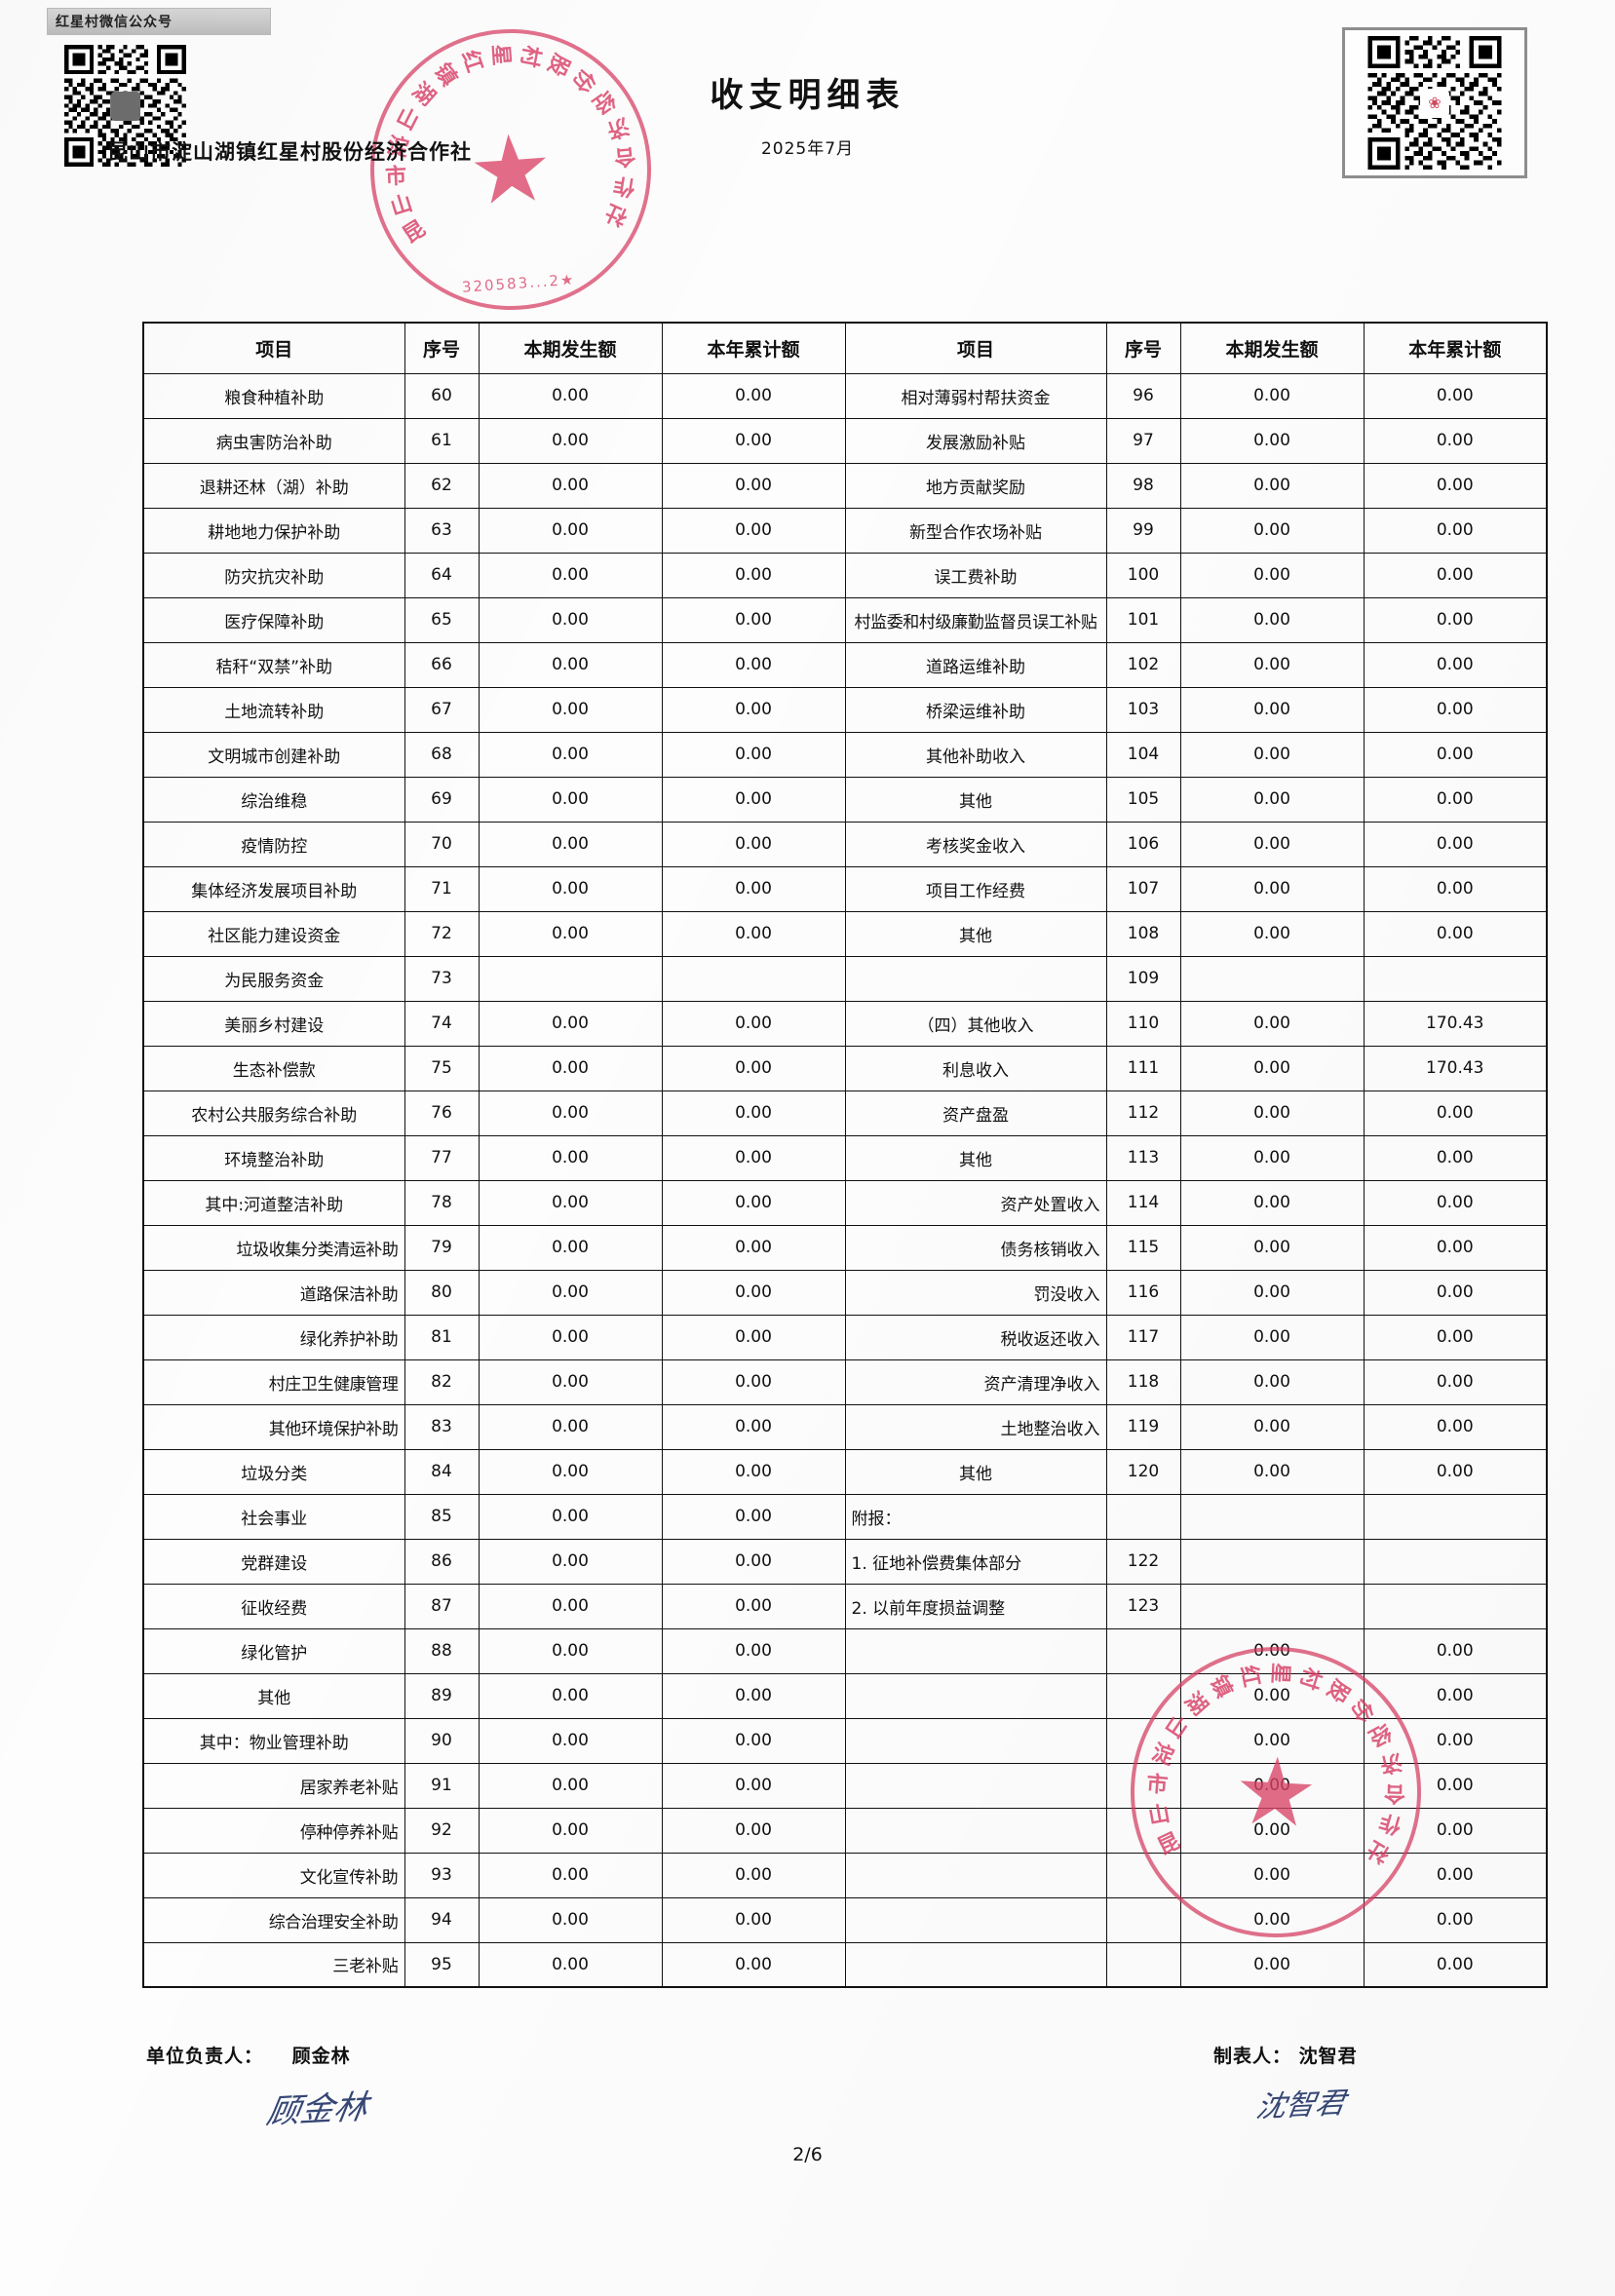 This screenshot has height=2296, width=1615. Describe the element at coordinates (442, 1964) in the screenshot. I see `cell-no-left: 95` at that location.